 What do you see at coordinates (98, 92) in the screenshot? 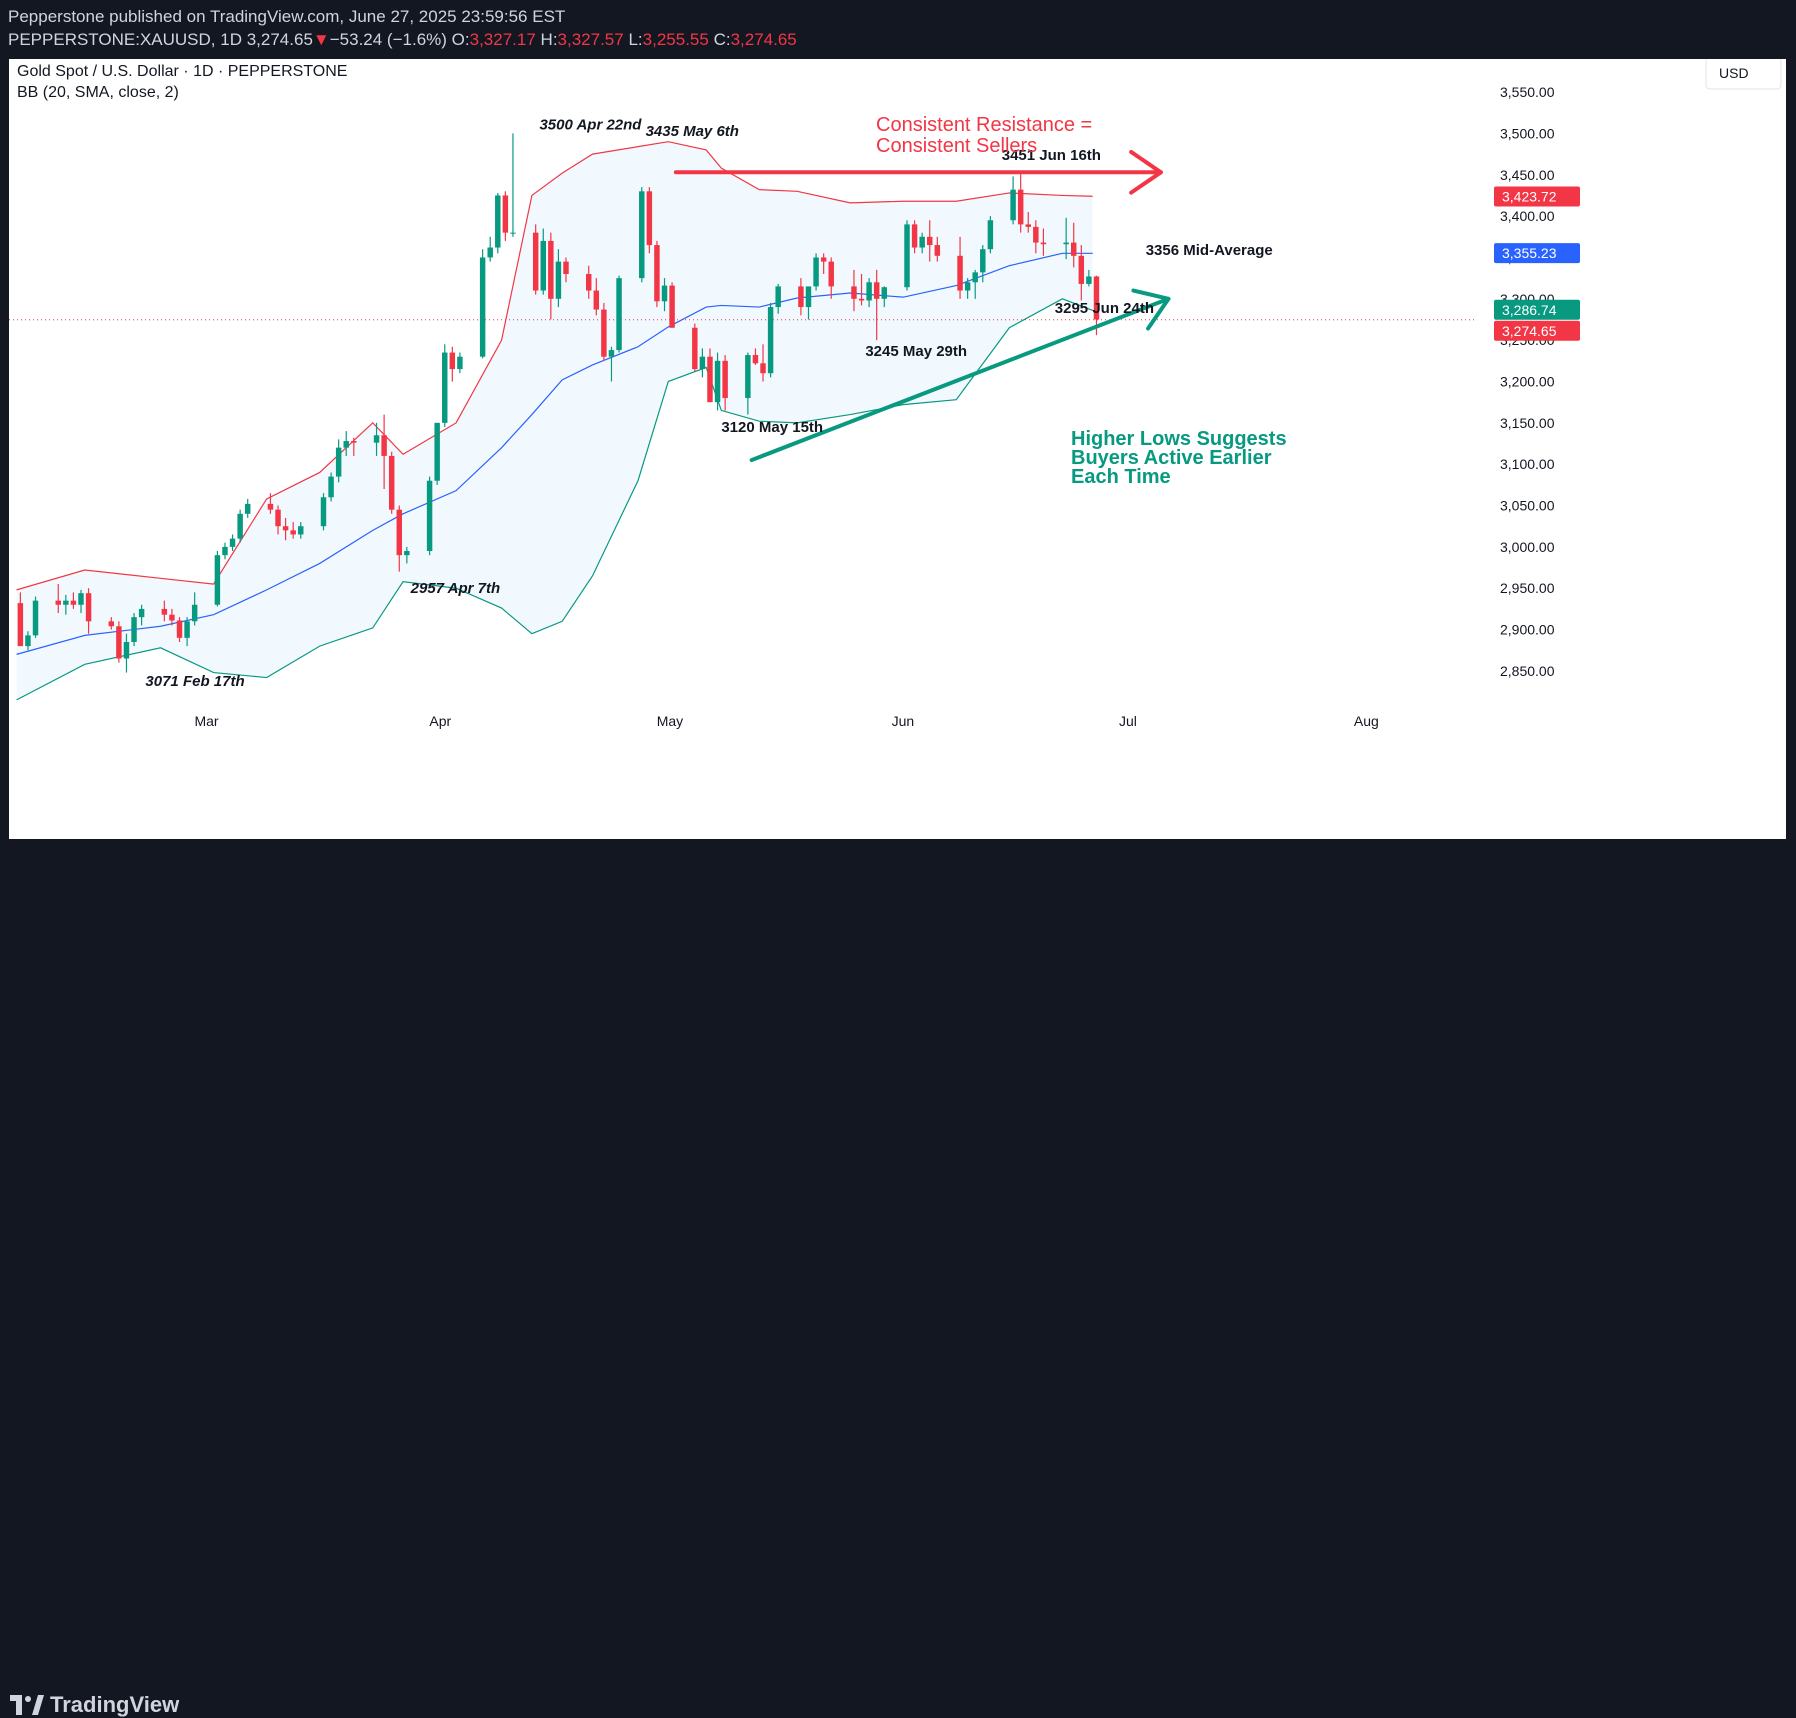
I see `legend-indicator: BB (20, SMA, close, 2)` at bounding box center [98, 92].